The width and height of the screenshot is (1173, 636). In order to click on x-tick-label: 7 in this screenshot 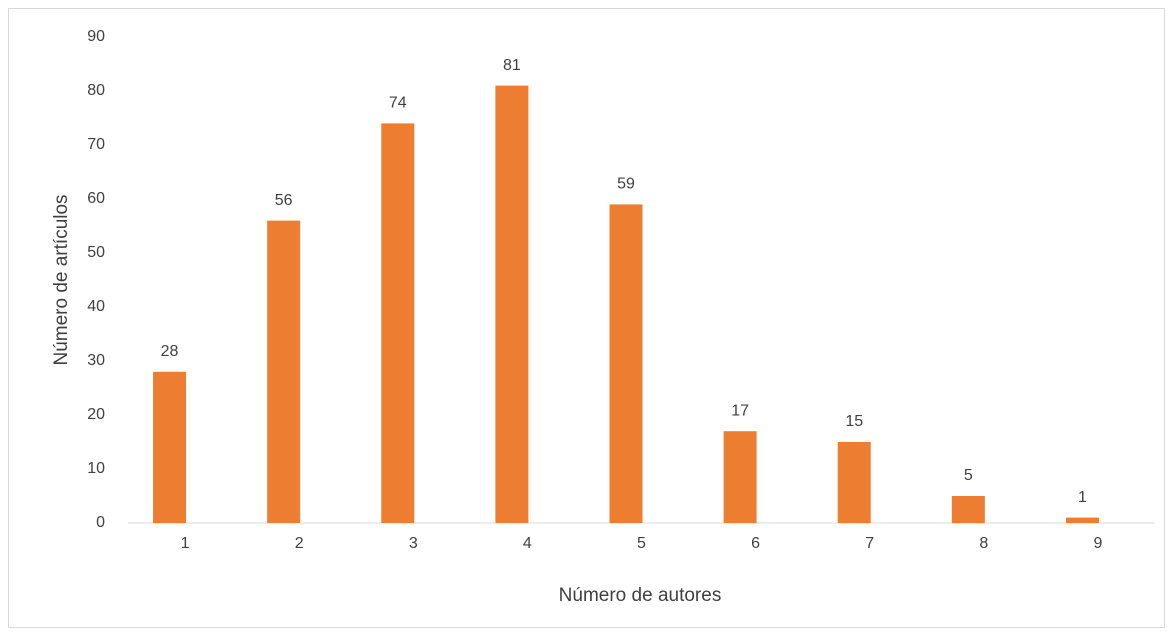, I will do `click(869, 543)`.